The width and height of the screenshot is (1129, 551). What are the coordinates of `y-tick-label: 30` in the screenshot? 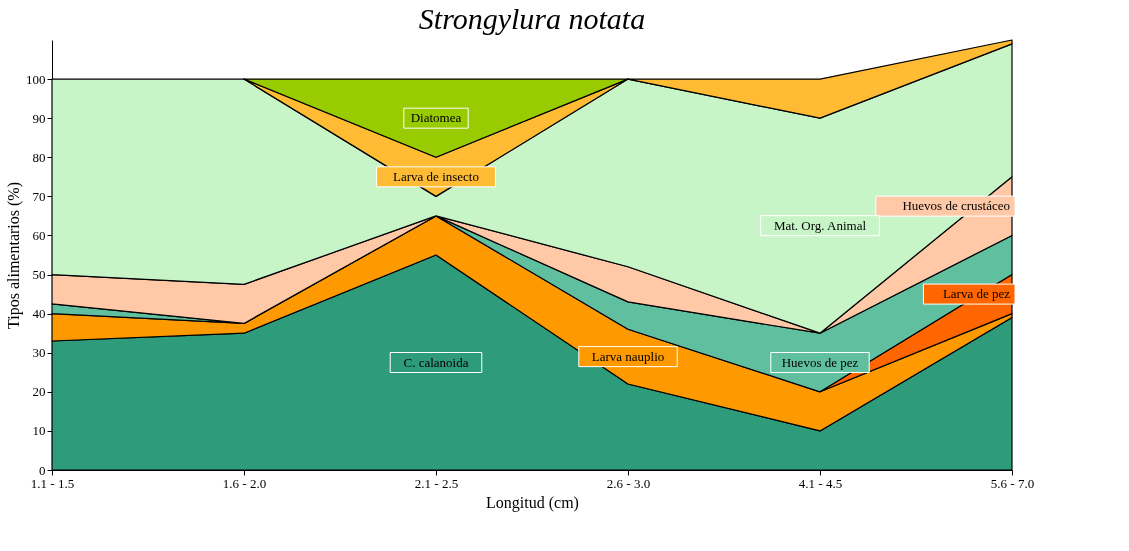 It's located at (39, 353).